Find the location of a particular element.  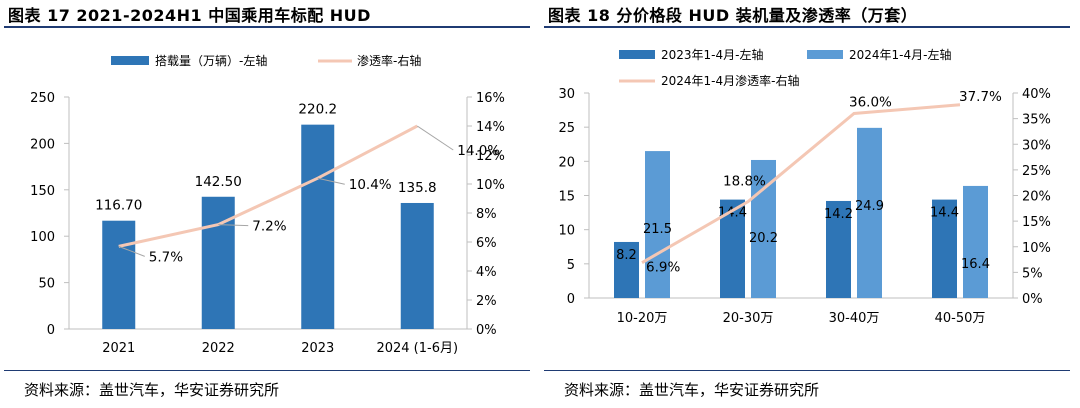

y-tick-label-right: 4% is located at coordinates (486, 272).